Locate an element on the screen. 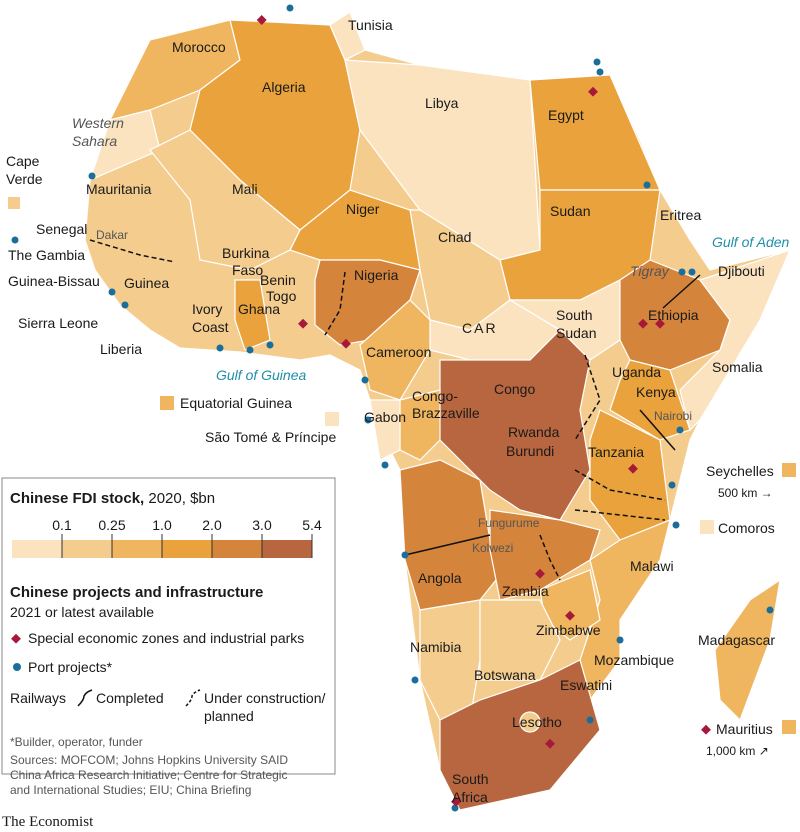 This screenshot has width=800, height=832. legend-box is located at coordinates (168, 626).